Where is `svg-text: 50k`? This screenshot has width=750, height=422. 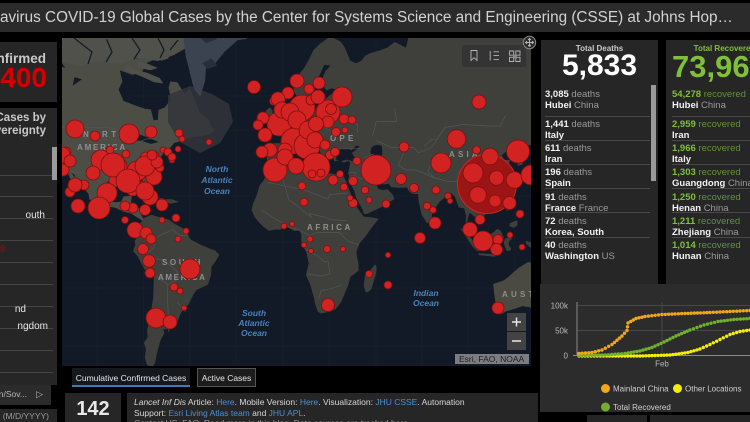
svg-text: 50k is located at coordinates (562, 331).